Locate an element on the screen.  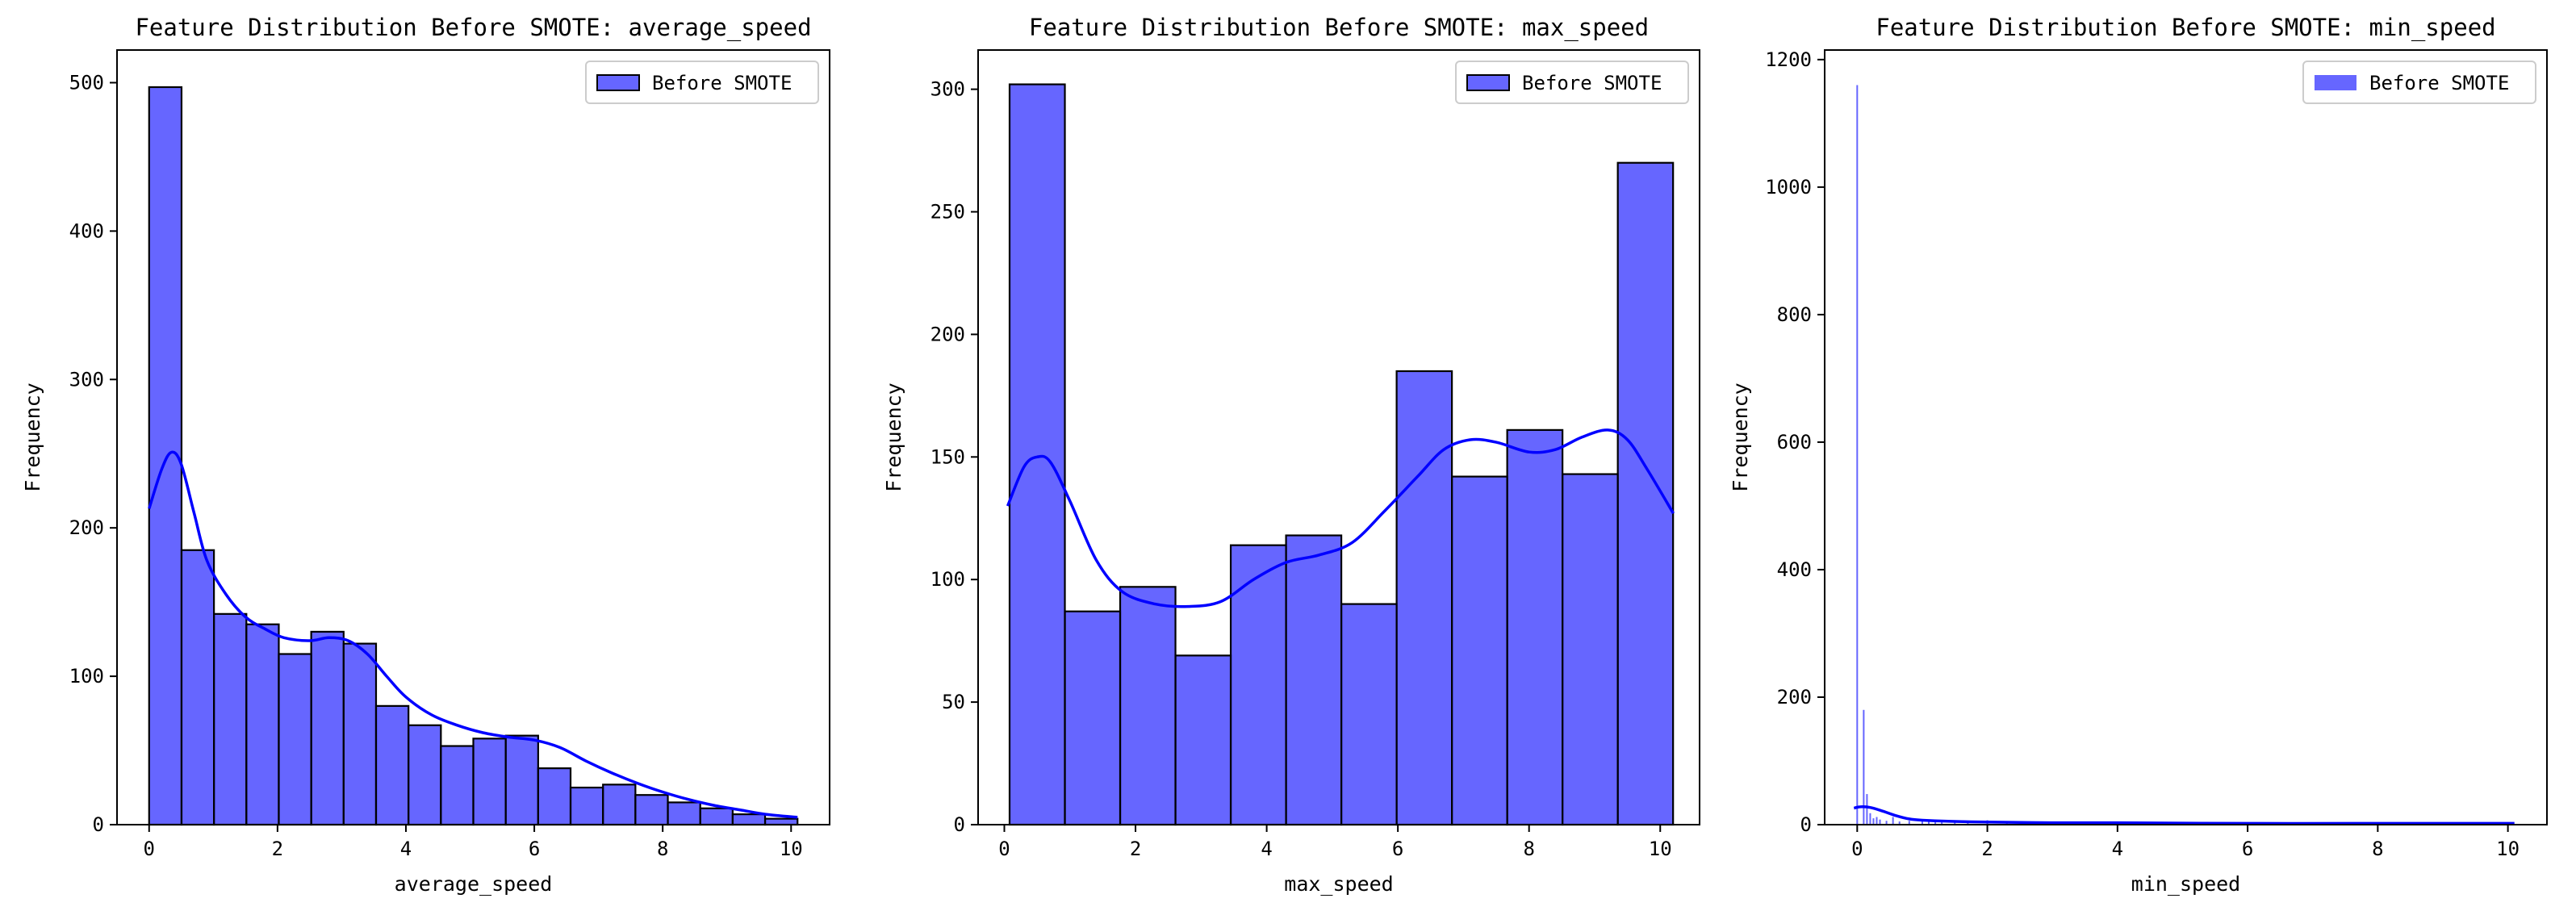
y-tick-label: 150 is located at coordinates (947, 457).